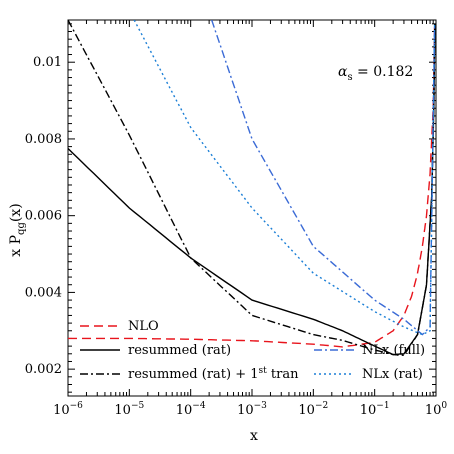  What do you see at coordinates (261, 406) in the screenshot?
I see `x-tick-exp: −3` at bounding box center [261, 406].